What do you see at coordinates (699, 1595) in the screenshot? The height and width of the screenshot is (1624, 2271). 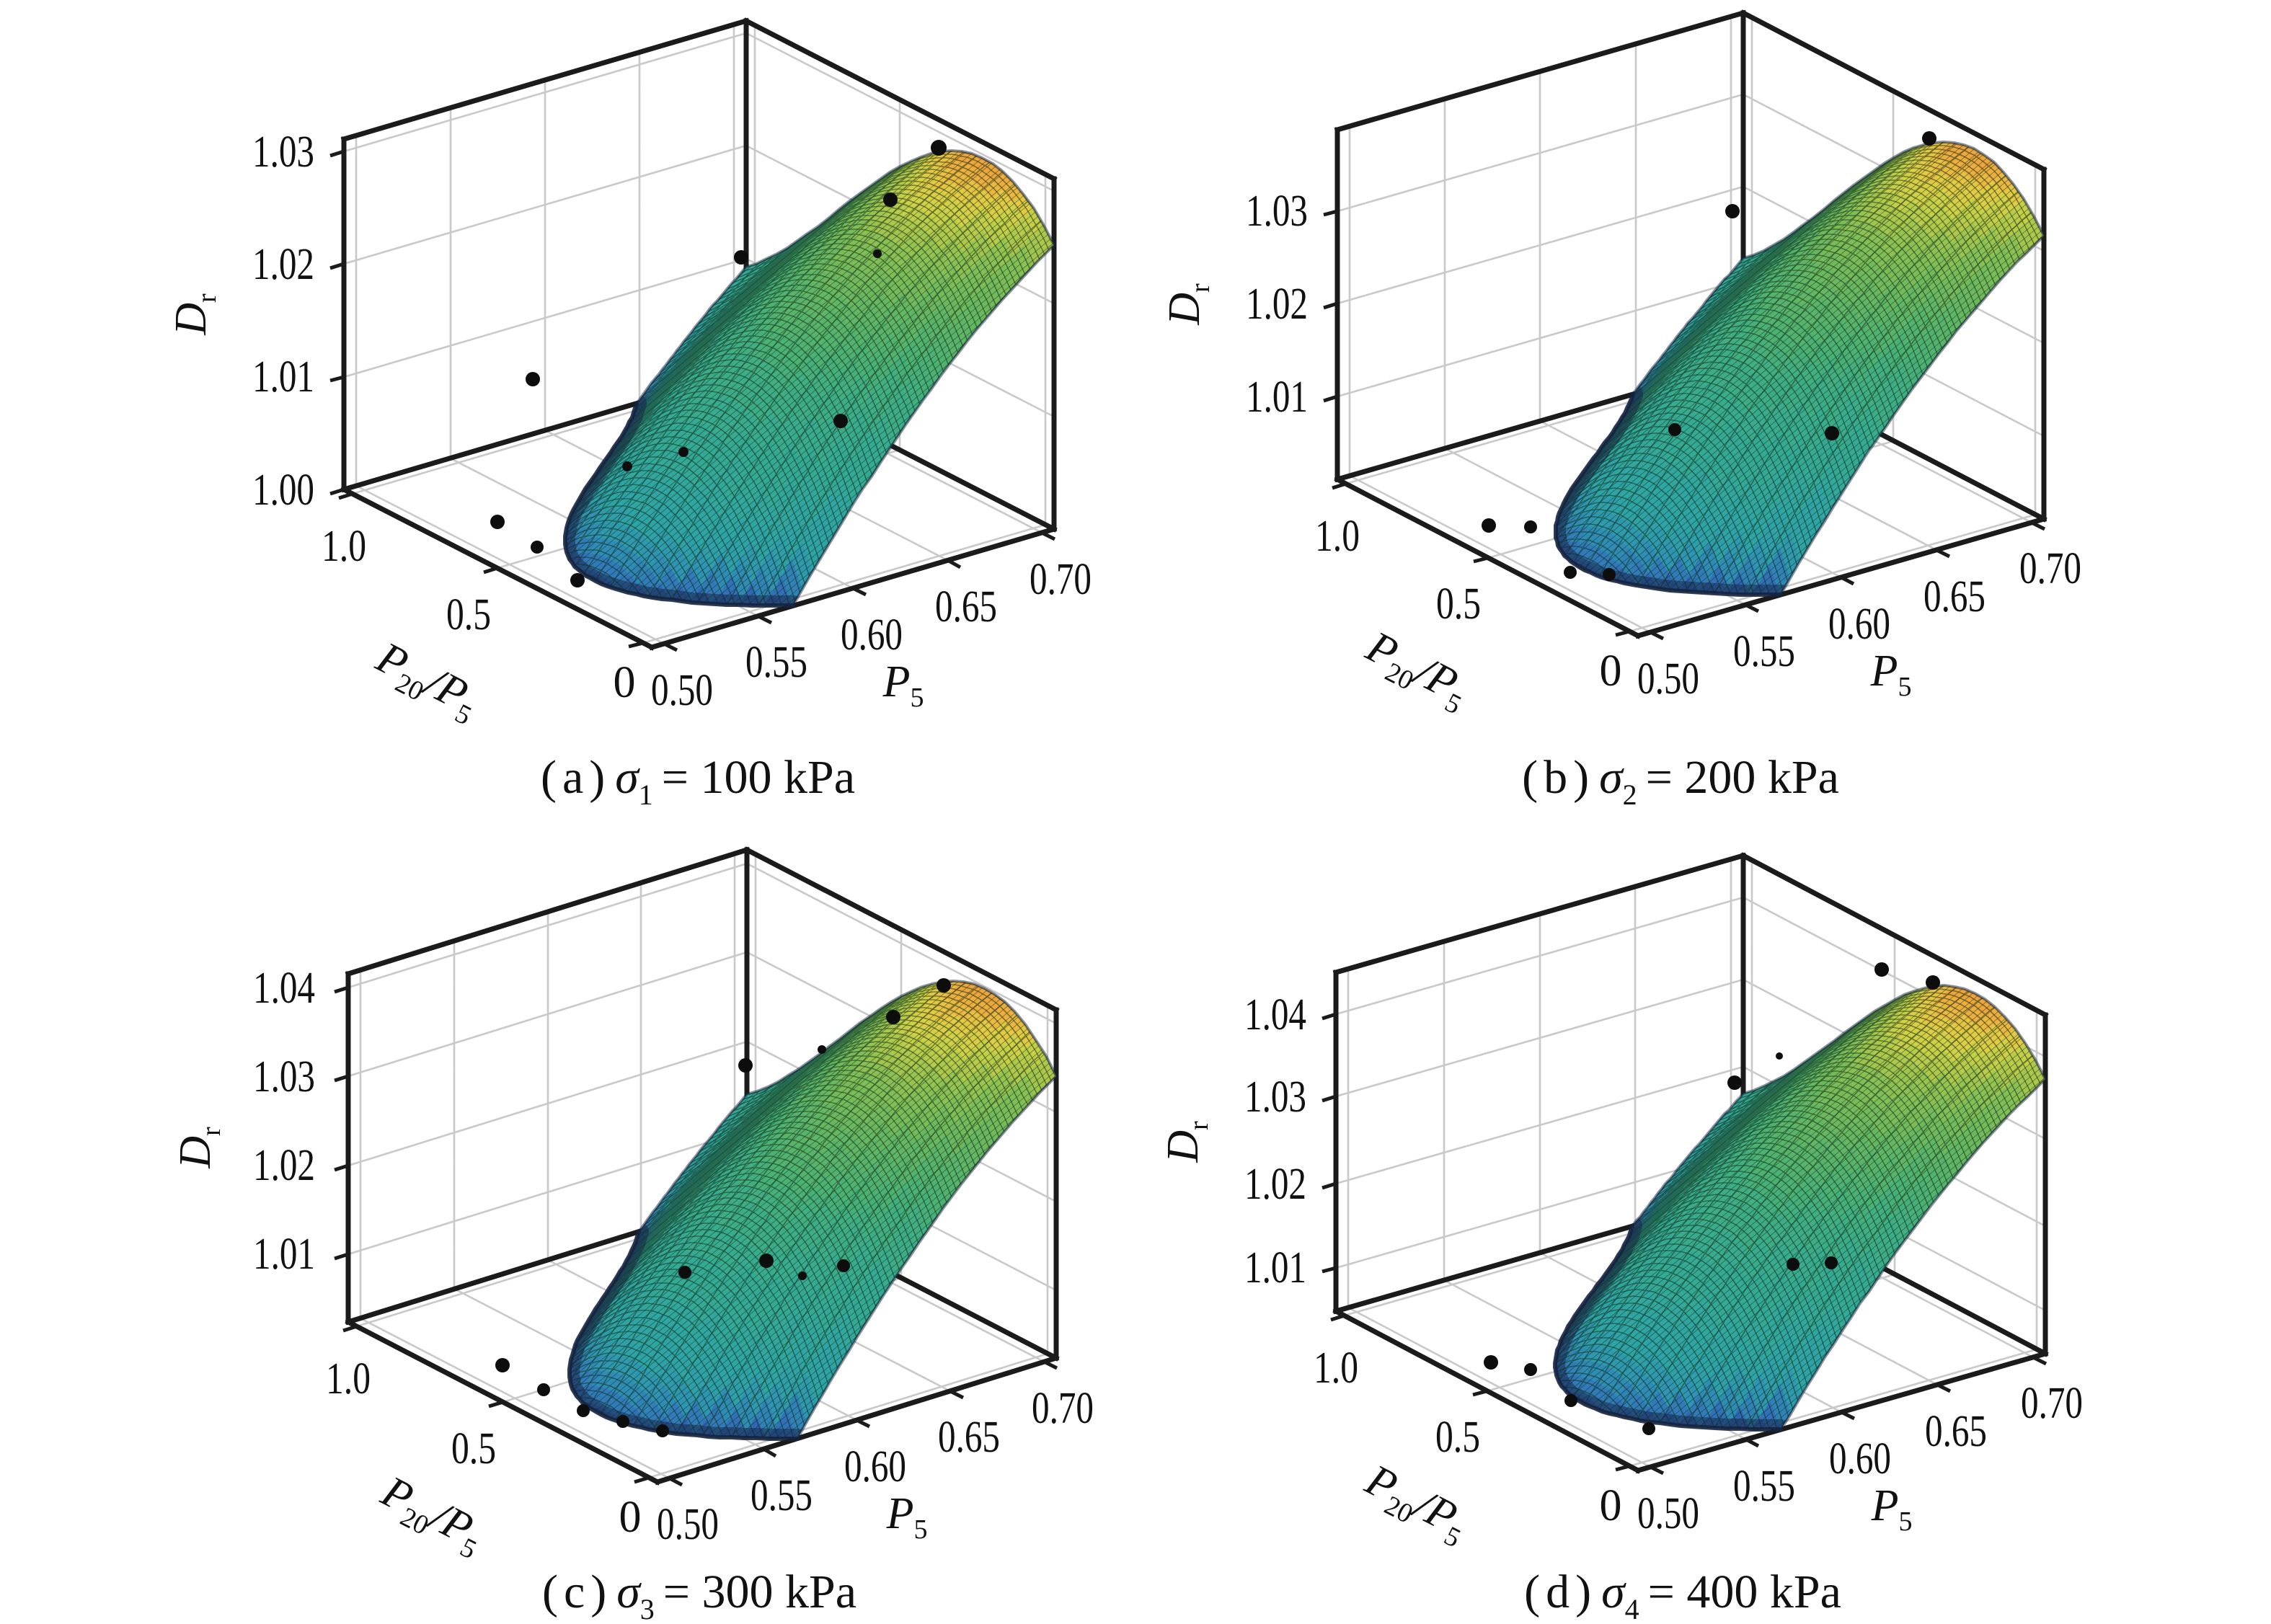 I see `svg-text:(c)σ3= 300 kPa: (c) σ3 = 300 kPa` at bounding box center [699, 1595].